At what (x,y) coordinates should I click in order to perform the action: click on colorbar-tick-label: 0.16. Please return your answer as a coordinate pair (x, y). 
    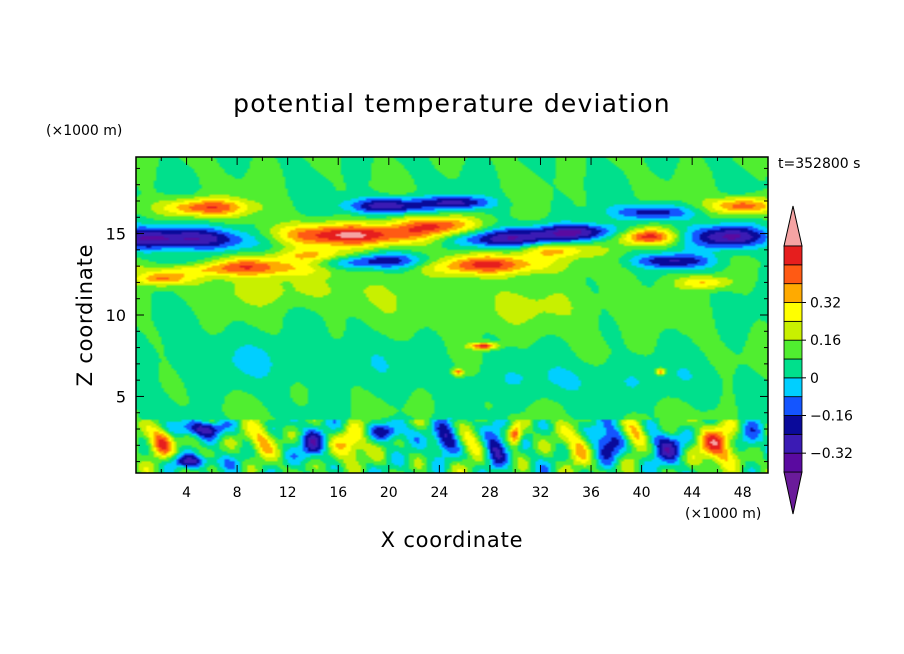
    Looking at the image, I should click on (825, 341).